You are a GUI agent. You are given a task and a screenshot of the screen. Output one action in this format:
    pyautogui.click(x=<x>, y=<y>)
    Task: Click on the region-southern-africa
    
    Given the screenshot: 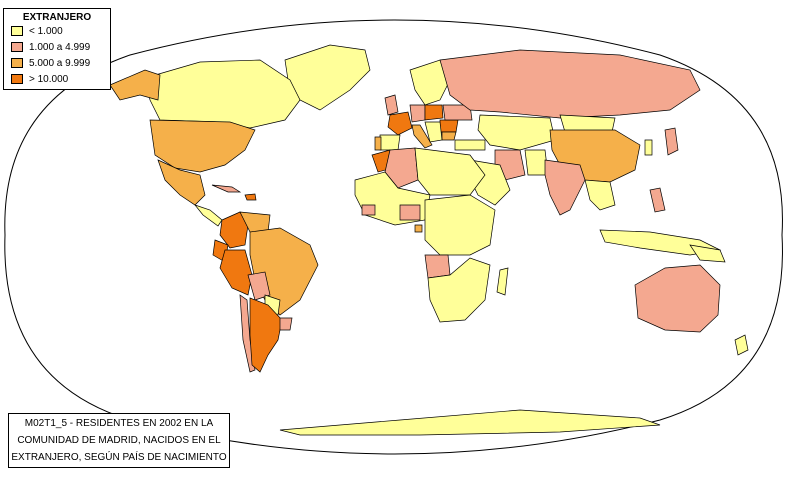 What is the action you would take?
    pyautogui.click(x=459, y=290)
    